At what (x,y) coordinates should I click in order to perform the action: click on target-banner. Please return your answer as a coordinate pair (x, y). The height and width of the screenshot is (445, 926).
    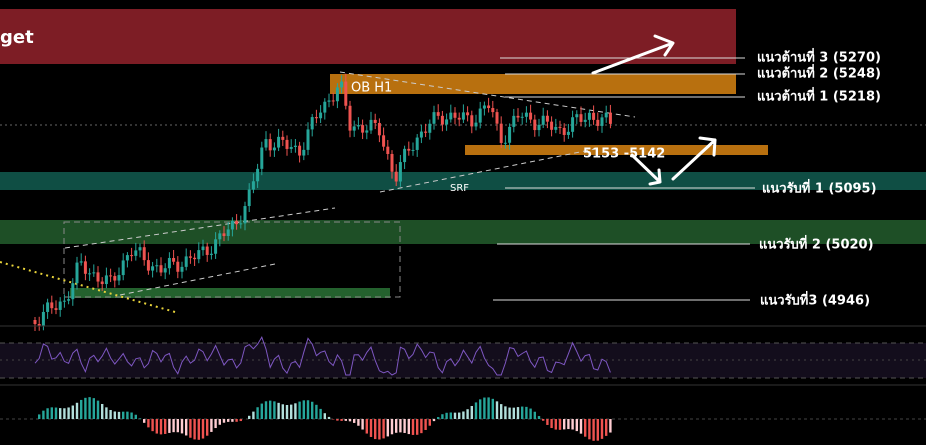
    Looking at the image, I should click on (368, 36).